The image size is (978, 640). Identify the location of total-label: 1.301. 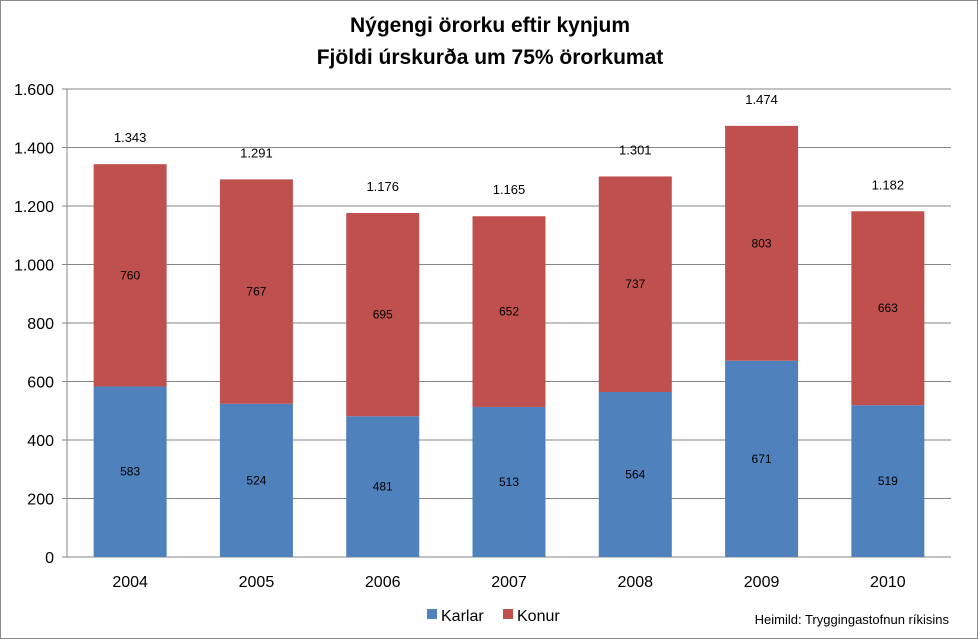
(635, 149).